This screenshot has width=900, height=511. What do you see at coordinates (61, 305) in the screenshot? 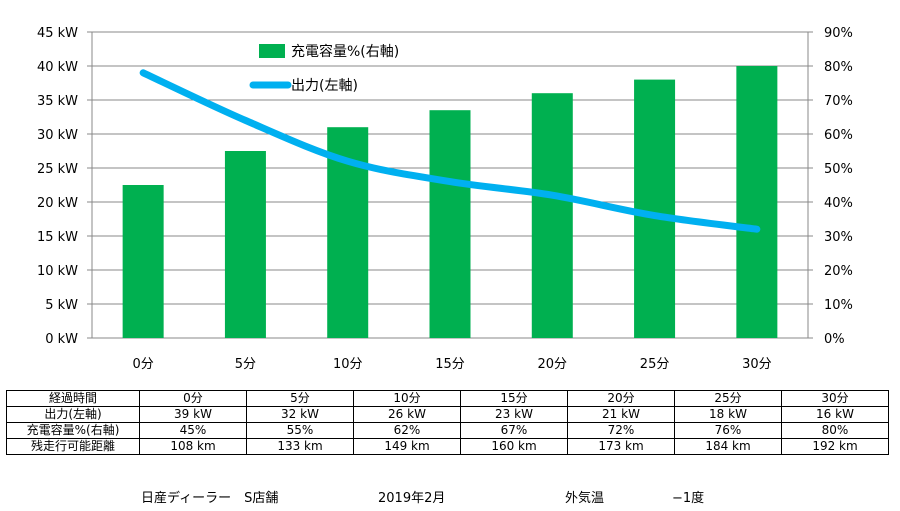
I see `left-tick-label: 5 kW` at bounding box center [61, 305].